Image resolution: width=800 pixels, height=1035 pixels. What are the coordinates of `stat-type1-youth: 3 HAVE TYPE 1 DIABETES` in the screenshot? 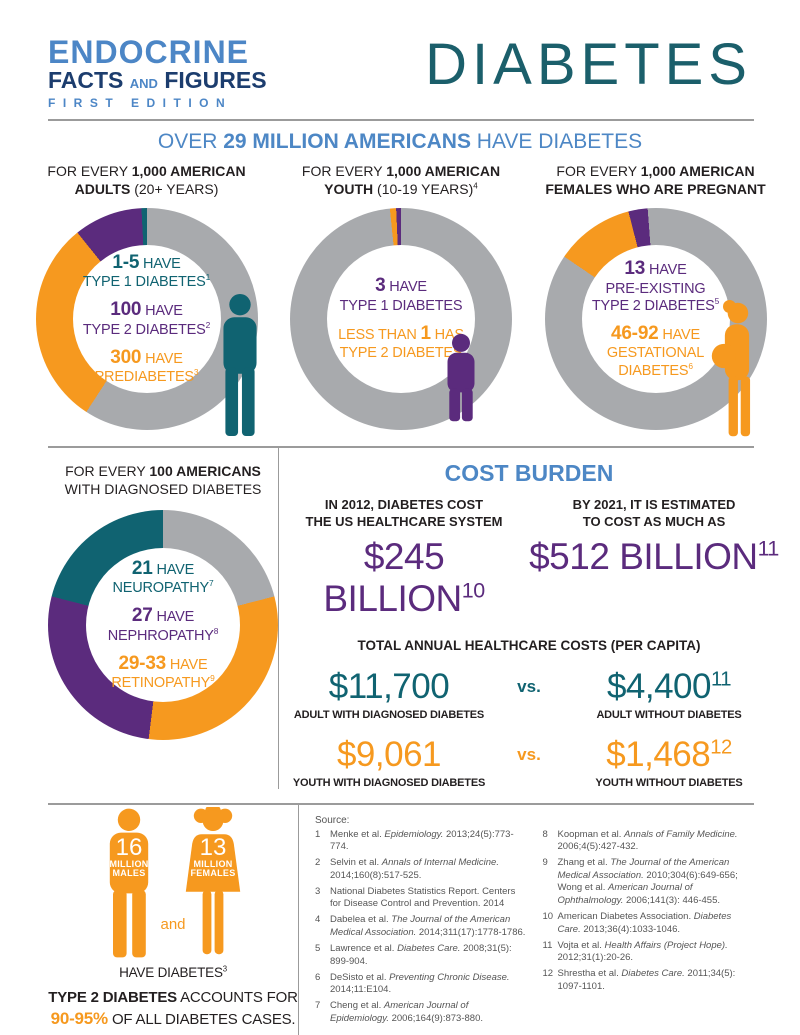 It's located at (401, 294).